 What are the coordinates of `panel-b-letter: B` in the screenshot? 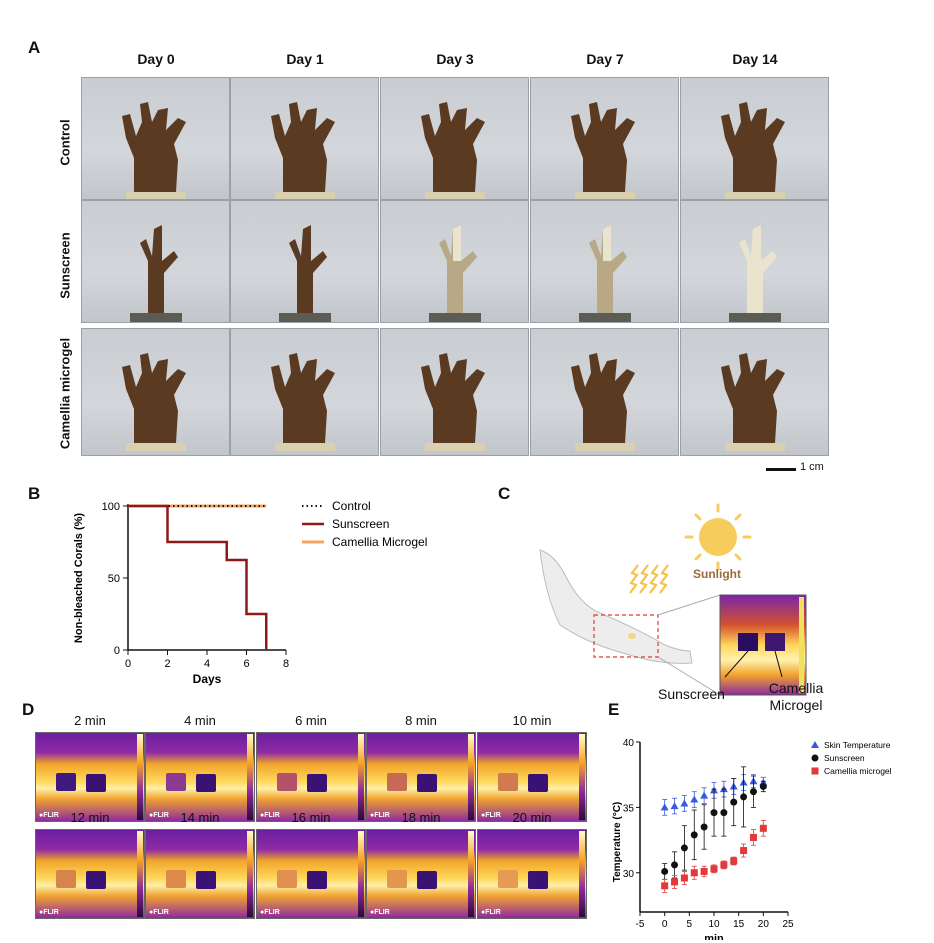 It's located at (34, 493).